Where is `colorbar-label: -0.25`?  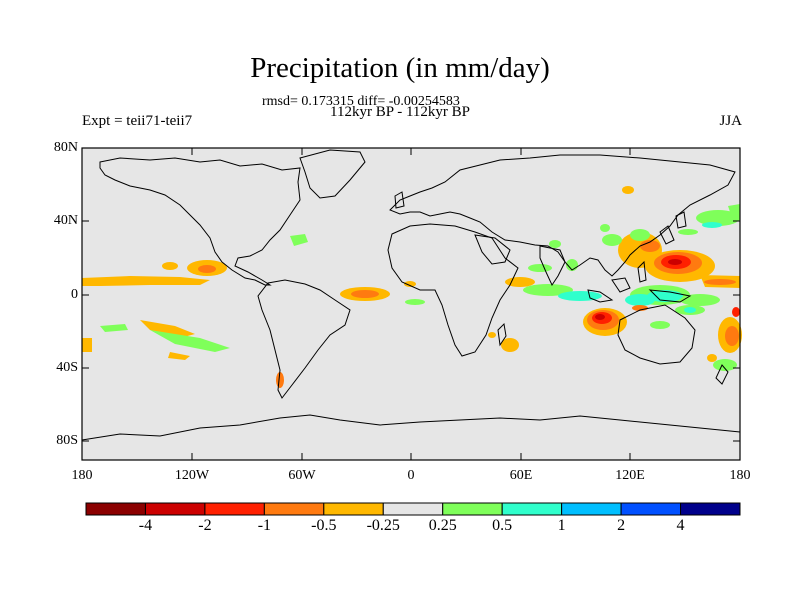 colorbar-label: -0.25 is located at coordinates (383, 525).